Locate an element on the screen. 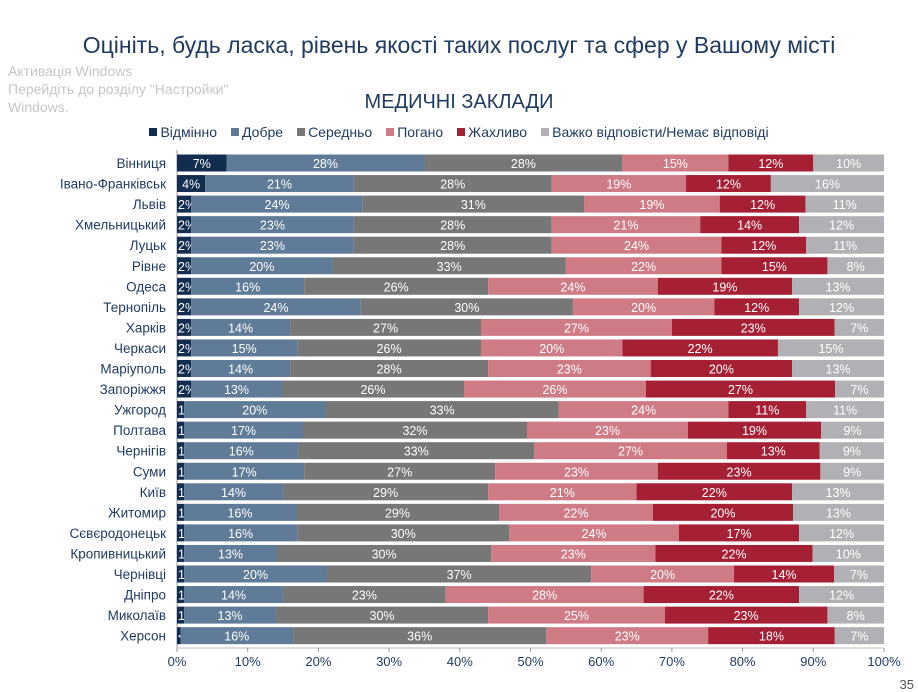 This screenshot has height=692, width=918. data-label: 30% is located at coordinates (384, 554).